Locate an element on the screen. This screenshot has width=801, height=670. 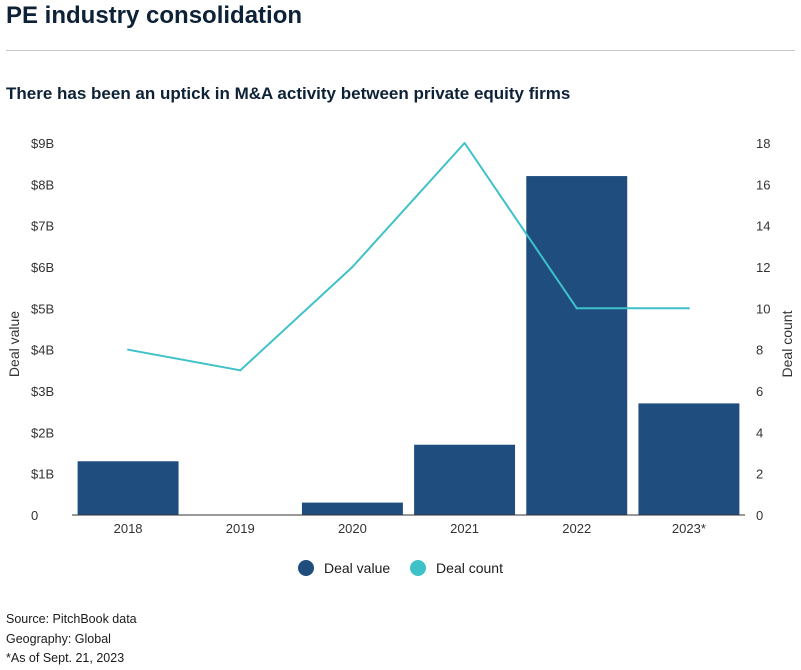
right-axis-title: Deal count is located at coordinates (787, 343).